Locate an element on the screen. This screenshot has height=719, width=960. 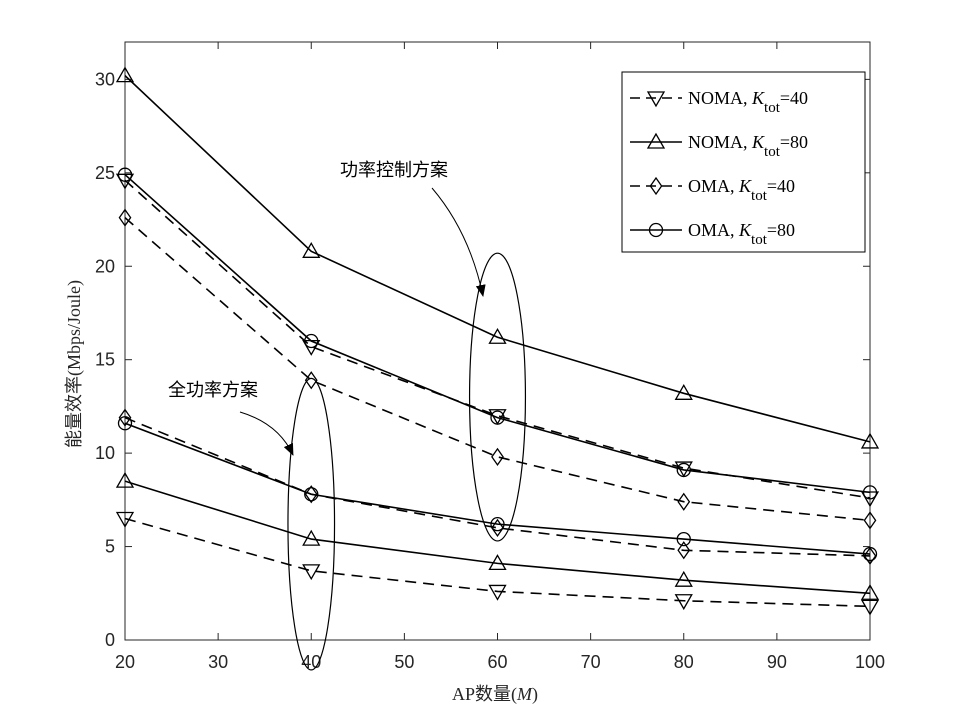
x-tick-label: 30 is located at coordinates (218, 662).